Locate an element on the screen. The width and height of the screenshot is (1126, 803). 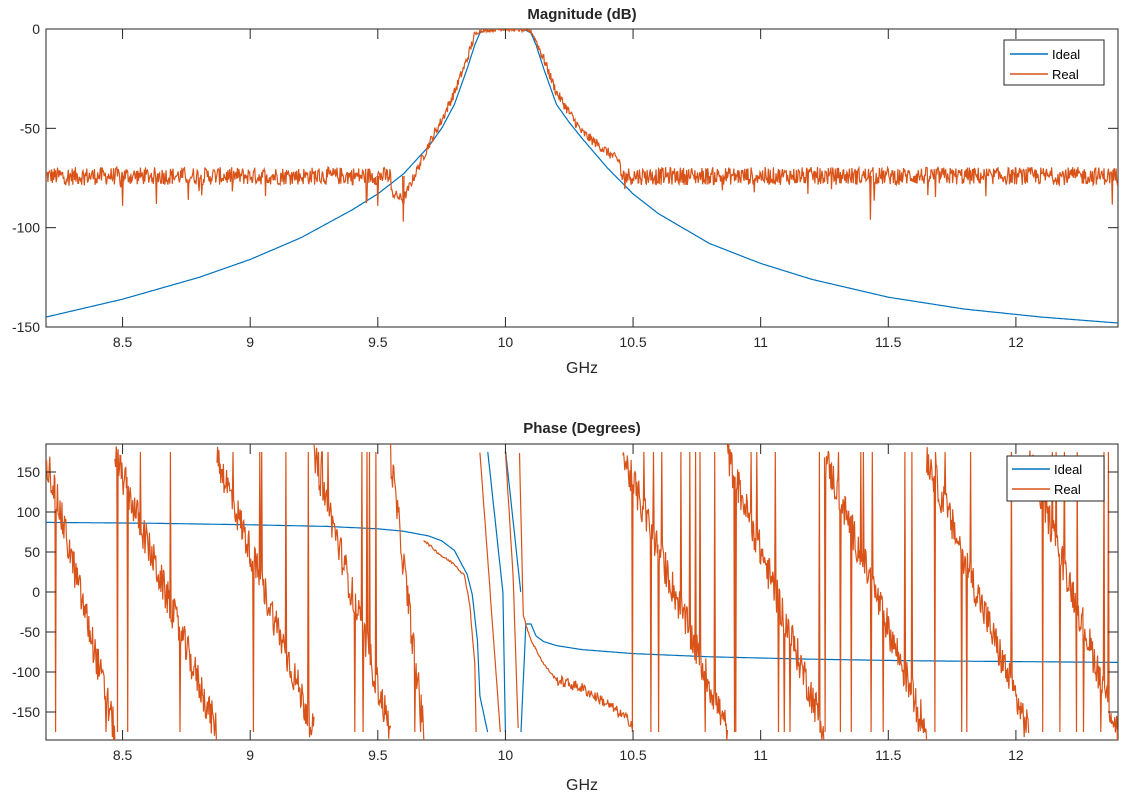
magnitude-xtick-label: 10 is located at coordinates (506, 342).